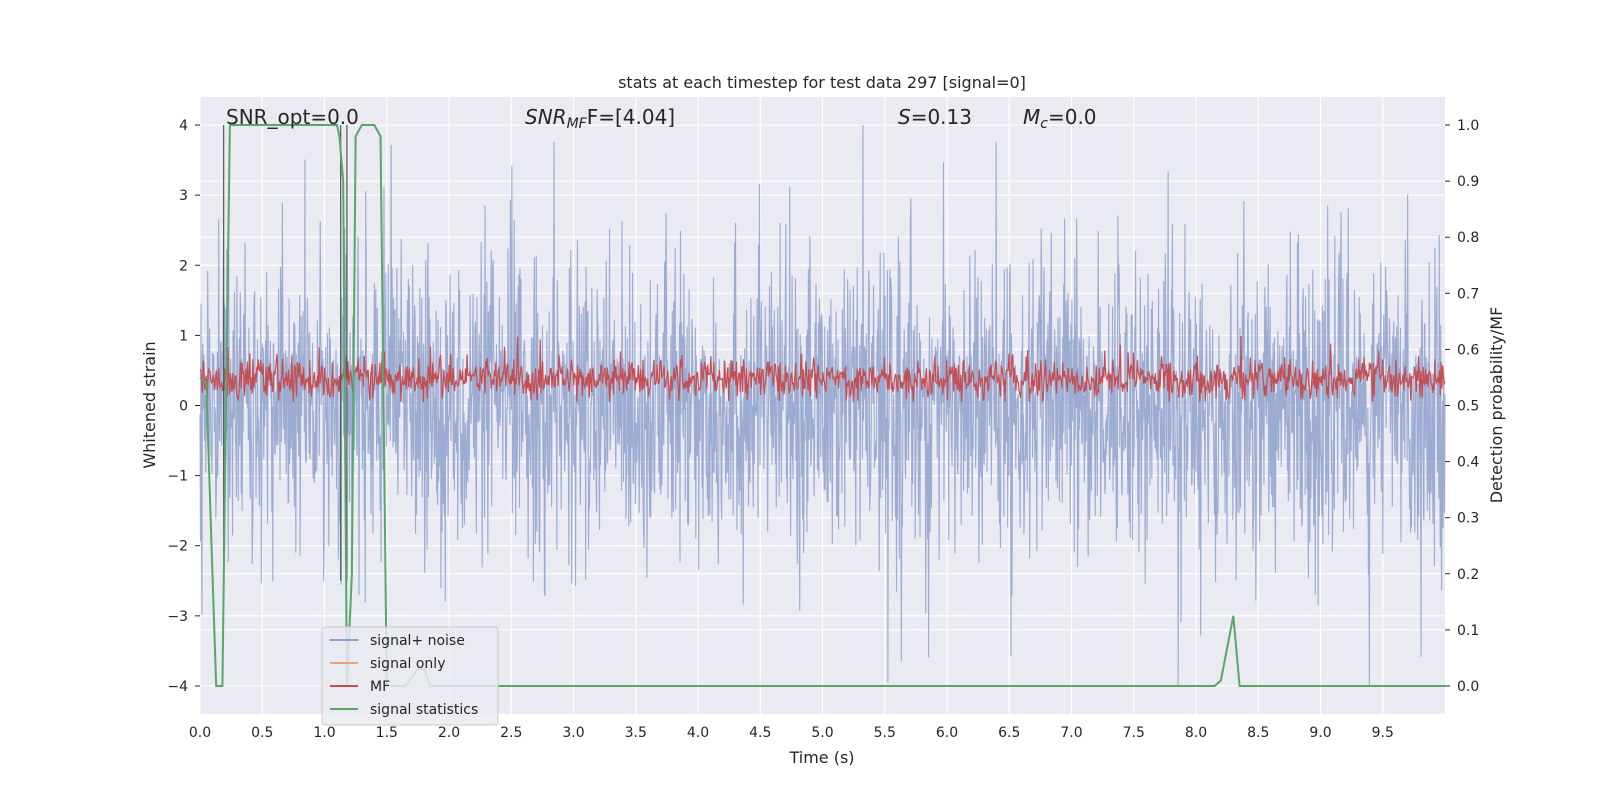 This screenshot has height=800, width=1600. Describe the element at coordinates (200, 733) in the screenshot. I see `x-tick-label: 0.0` at that location.